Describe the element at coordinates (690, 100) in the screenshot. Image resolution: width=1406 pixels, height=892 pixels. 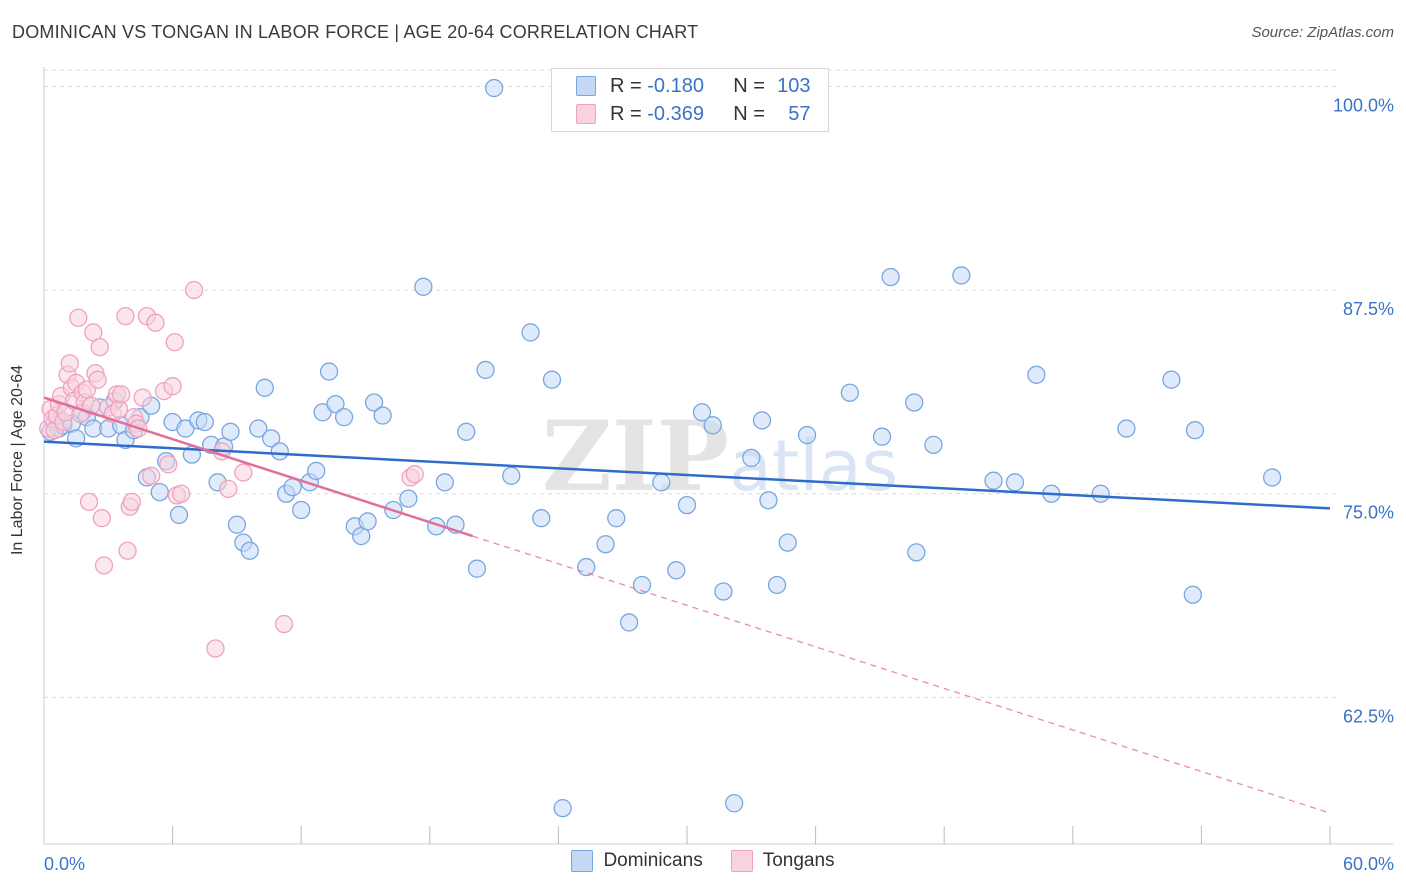
I see `stats-legend: R = -0.180 N = 103 R = -0.369 N = 57` at that location.